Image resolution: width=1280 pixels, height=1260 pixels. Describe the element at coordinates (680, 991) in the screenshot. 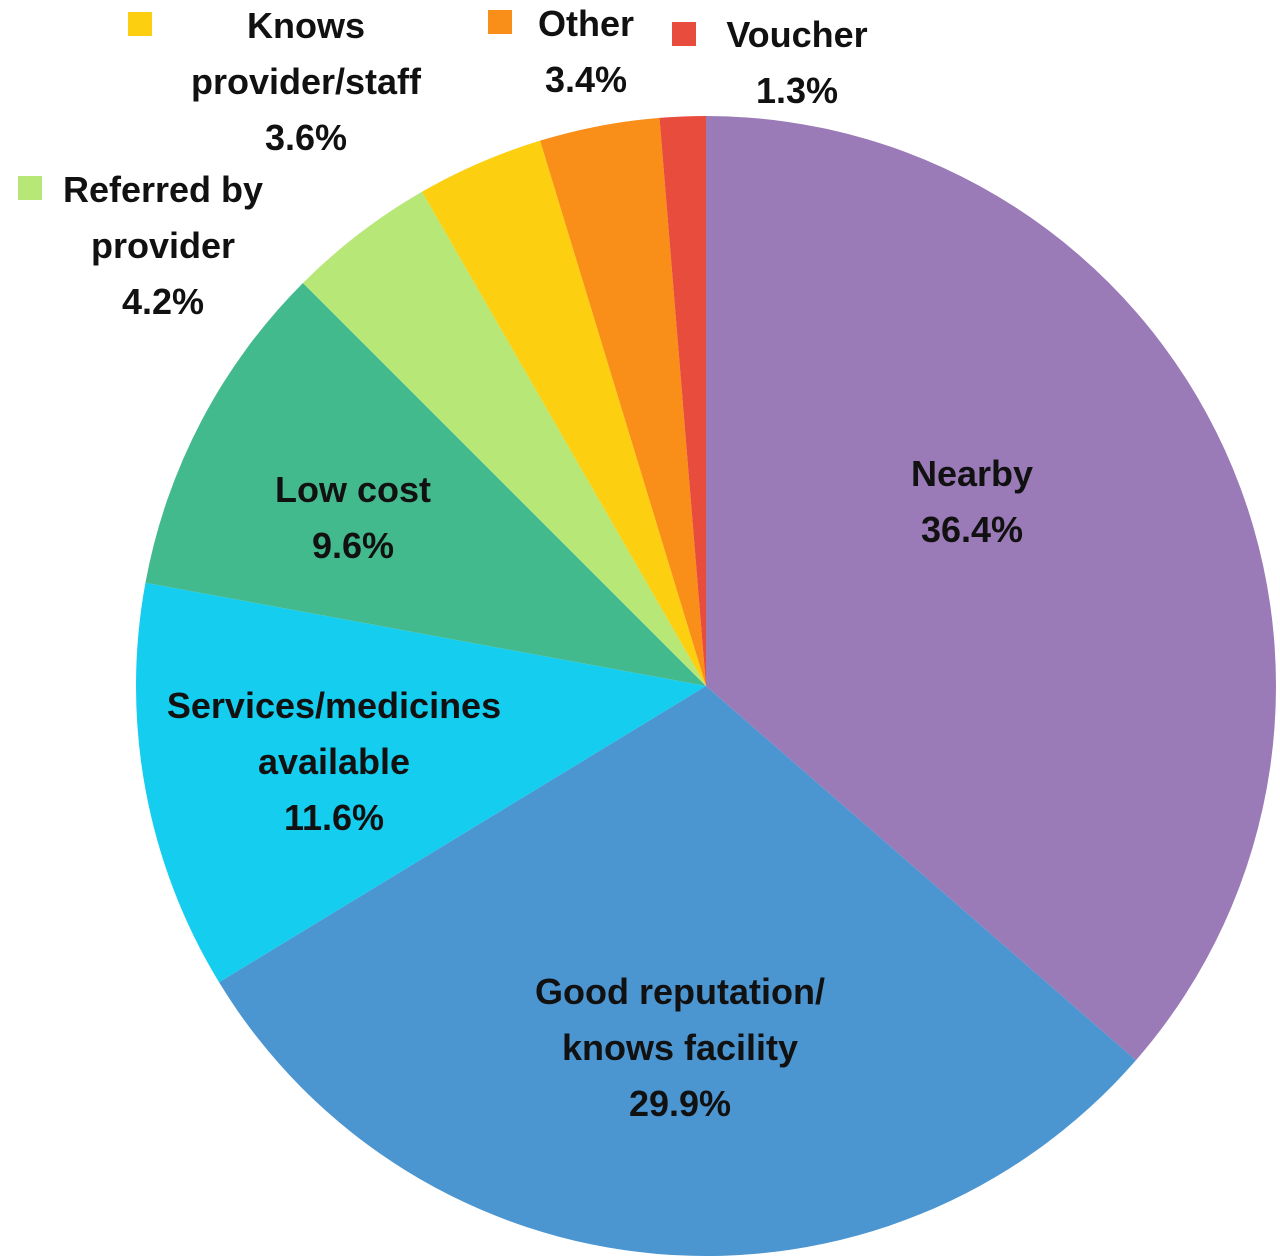

I see `slice-category-label: Good reputation/` at that location.